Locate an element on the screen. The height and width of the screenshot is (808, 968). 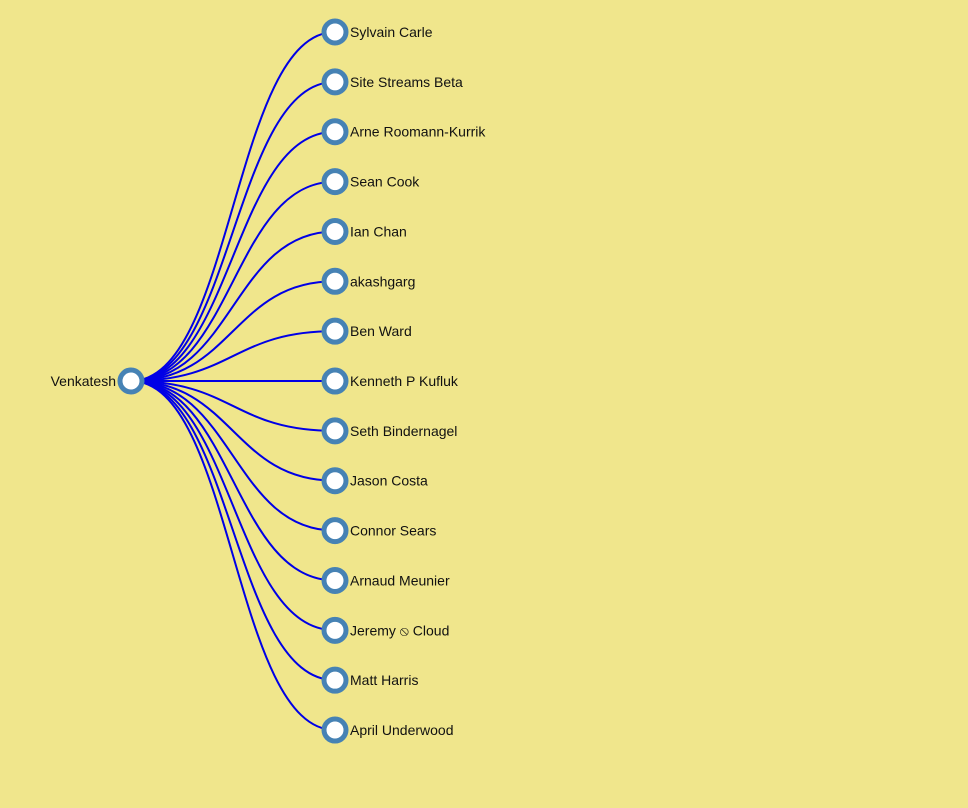
child-node-label: akashgarg is located at coordinates (382, 281).